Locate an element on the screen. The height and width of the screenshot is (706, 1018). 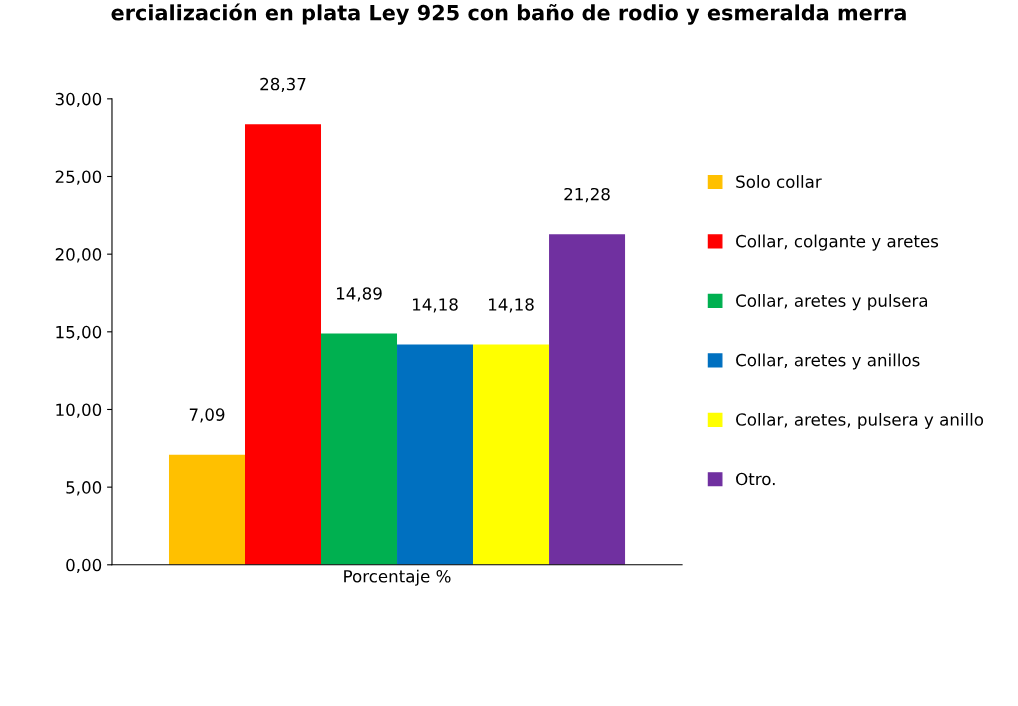
data-label: 14,89 is located at coordinates (359, 294).